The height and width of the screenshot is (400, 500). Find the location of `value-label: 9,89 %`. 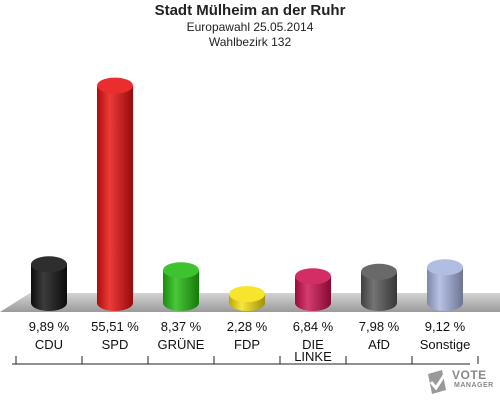

value-label: 9,89 % is located at coordinates (49, 326).